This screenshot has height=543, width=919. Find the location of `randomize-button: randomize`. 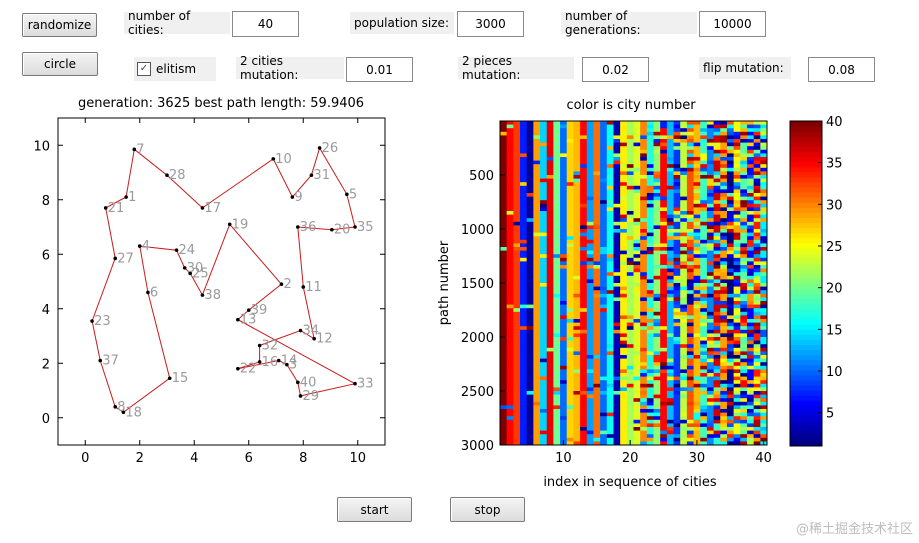

randomize-button: randomize is located at coordinates (59, 25).